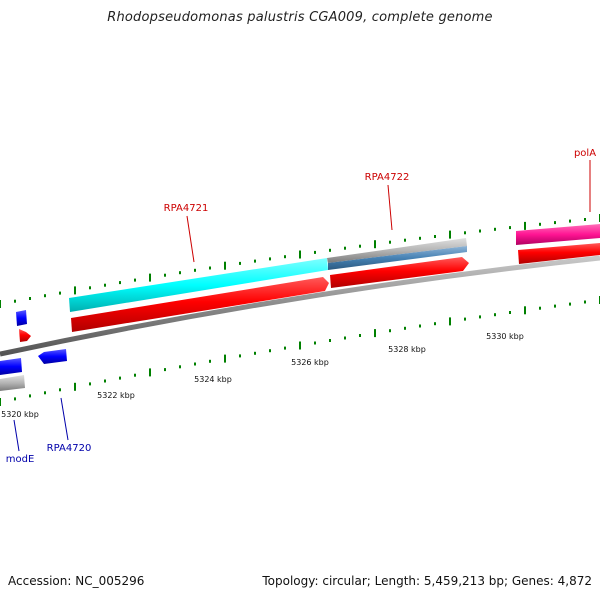  I want to click on gene-label-pola: polA, so click(585, 153).